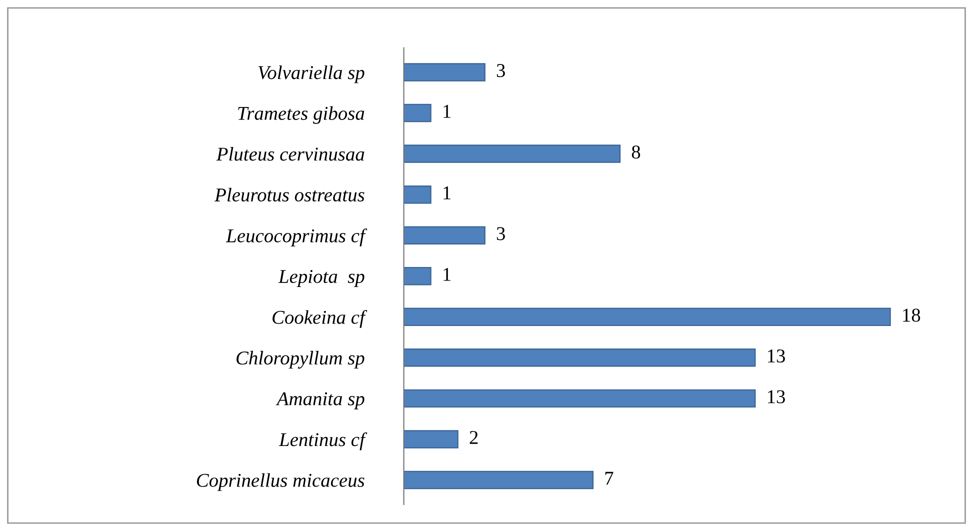 This screenshot has height=531, width=973. I want to click on data-label: 7, so click(609, 478).